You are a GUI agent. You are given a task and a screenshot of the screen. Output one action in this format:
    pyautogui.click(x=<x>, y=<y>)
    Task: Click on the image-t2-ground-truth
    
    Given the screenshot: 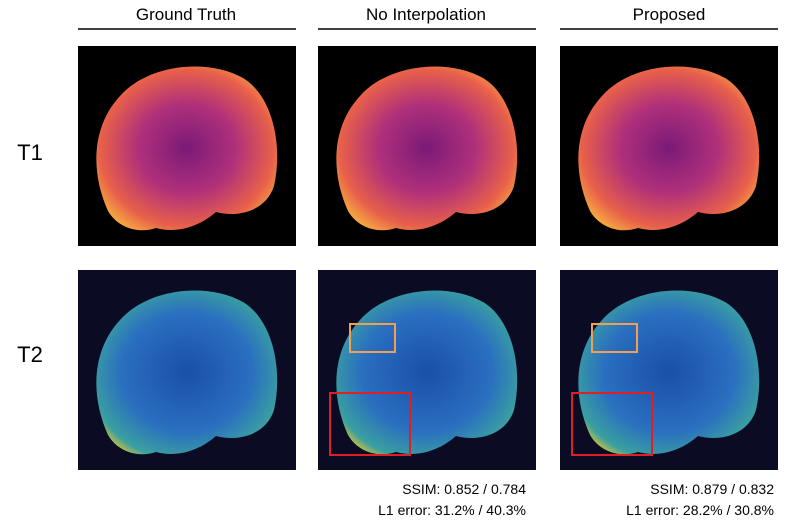 What is the action you would take?
    pyautogui.click(x=187, y=370)
    